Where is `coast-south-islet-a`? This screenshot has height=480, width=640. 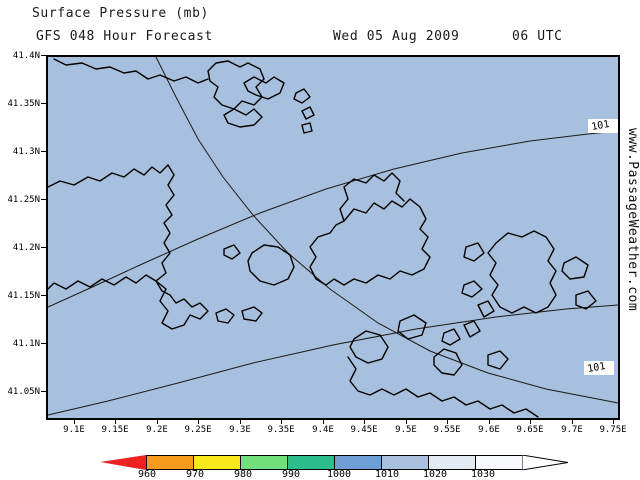
coast-south-islet-a is located at coordinates (451, 337).